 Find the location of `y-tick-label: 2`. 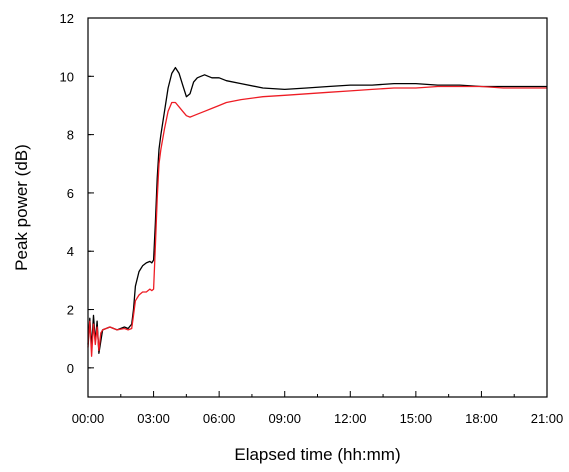

y-tick-label: 2 is located at coordinates (70, 310).